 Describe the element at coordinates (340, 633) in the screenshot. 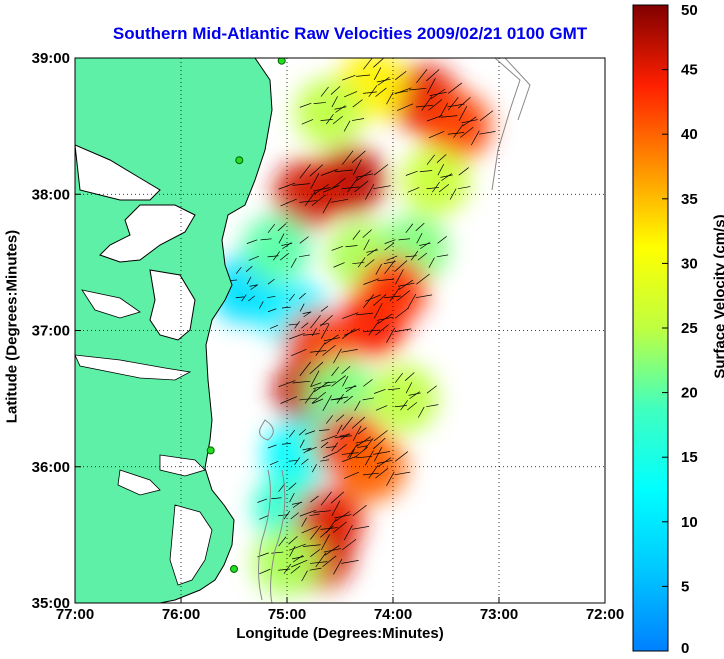

I see `x-axis-label: Longitude (Degrees:Minutes)` at that location.